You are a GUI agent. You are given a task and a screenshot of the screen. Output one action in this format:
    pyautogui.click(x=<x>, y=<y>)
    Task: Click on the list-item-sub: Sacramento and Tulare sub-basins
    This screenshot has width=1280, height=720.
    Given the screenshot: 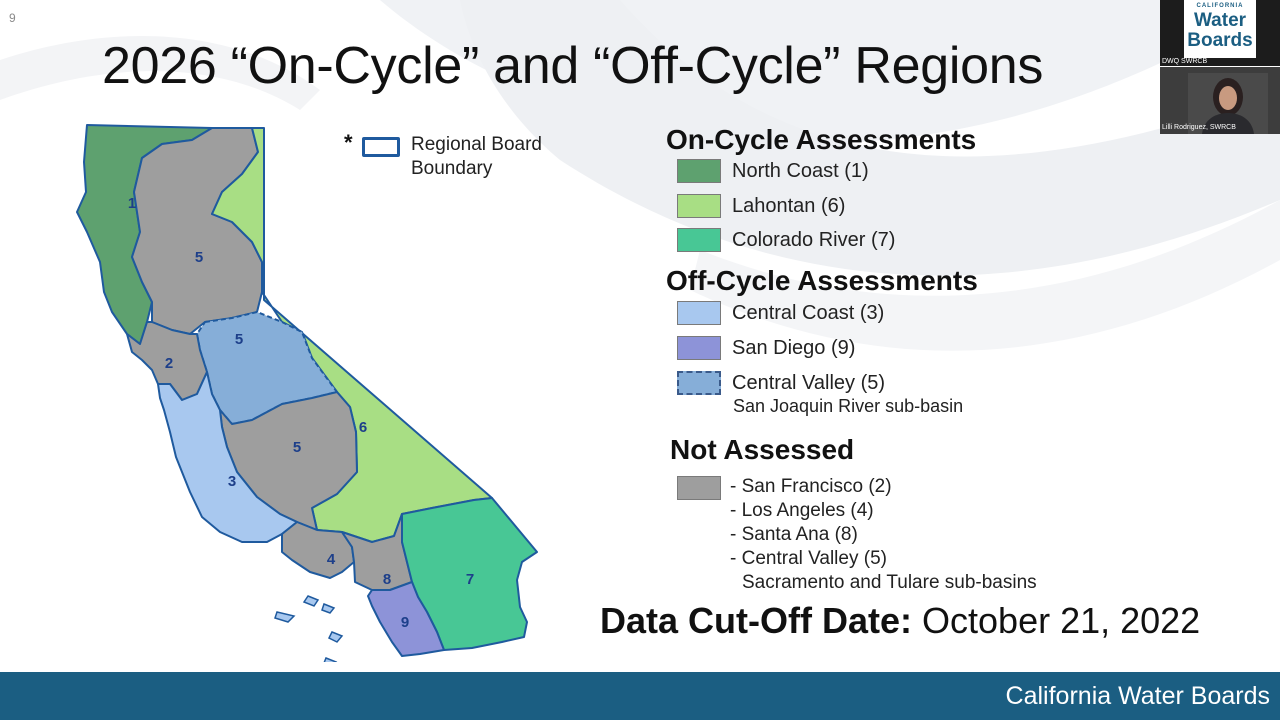 What is the action you would take?
    pyautogui.click(x=889, y=582)
    